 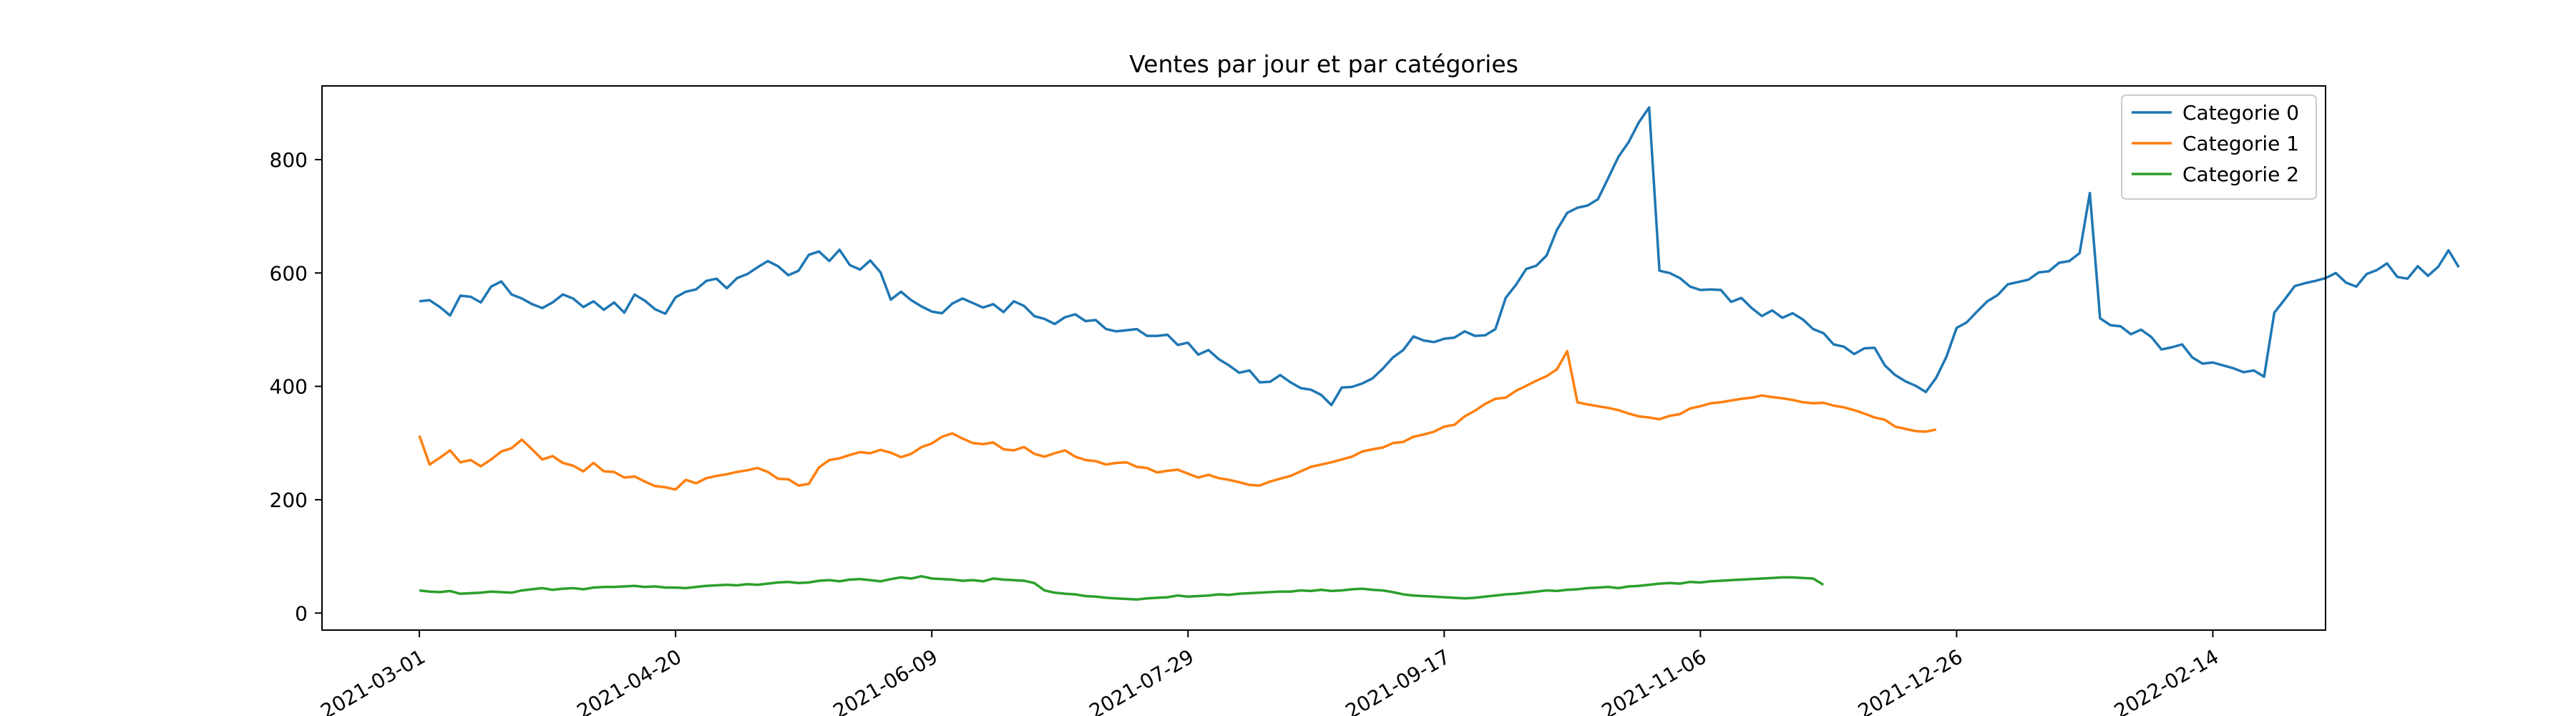 I want to click on x-tick-label: 2021-03-01, so click(x=373, y=680).